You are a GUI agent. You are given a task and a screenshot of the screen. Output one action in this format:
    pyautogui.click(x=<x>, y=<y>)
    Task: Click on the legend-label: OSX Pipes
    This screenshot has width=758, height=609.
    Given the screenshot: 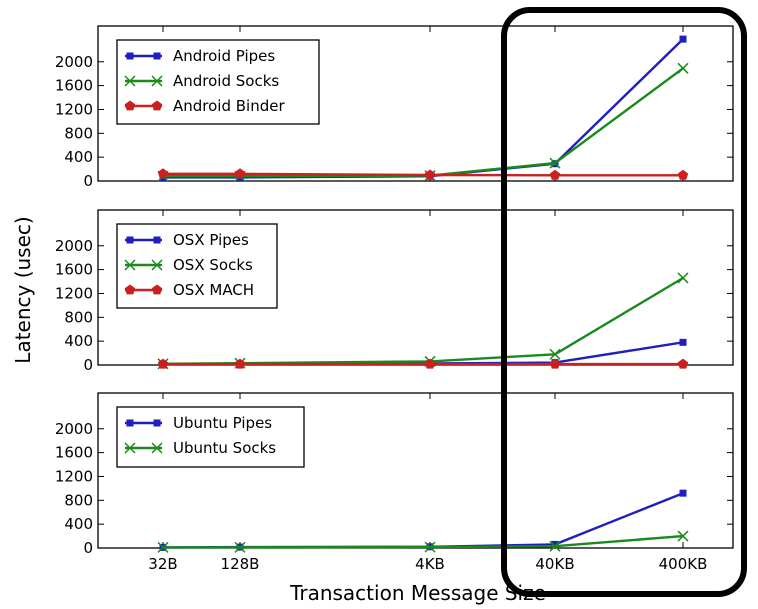 What is the action you would take?
    pyautogui.click(x=211, y=240)
    